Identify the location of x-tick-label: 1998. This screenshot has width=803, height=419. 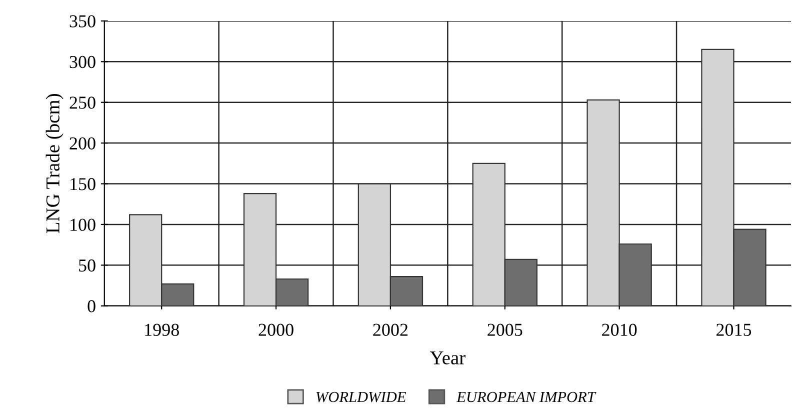
(162, 330).